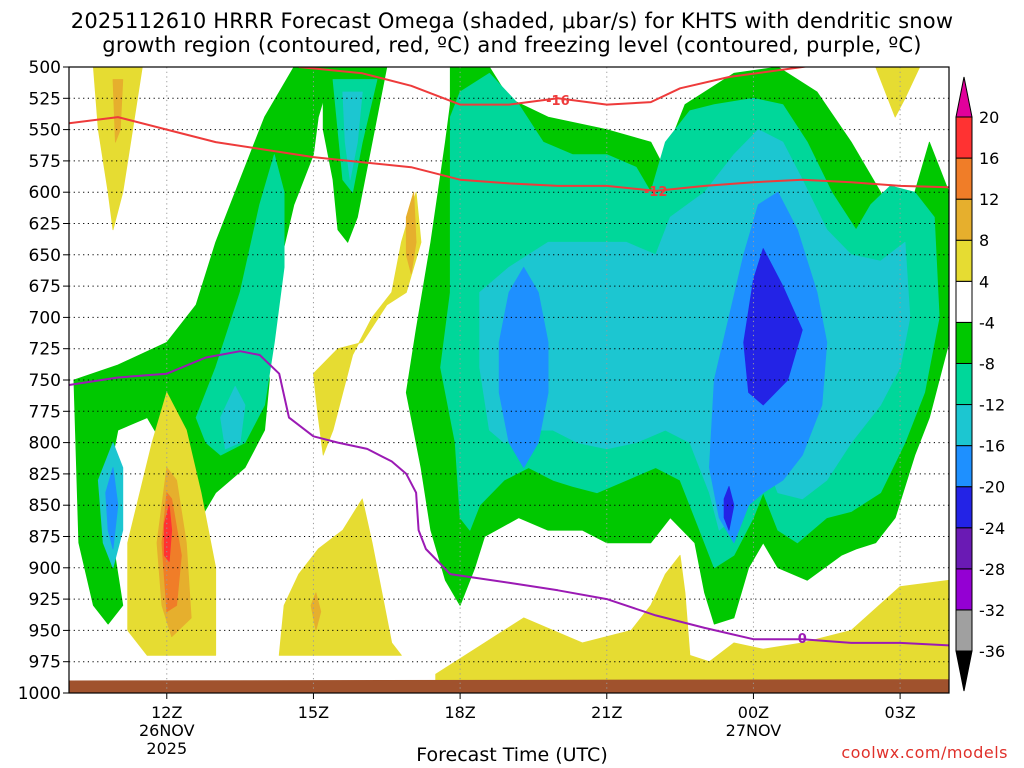 The height and width of the screenshot is (768, 1024). I want to click on y-tick-label-875: 875, so click(45, 538).